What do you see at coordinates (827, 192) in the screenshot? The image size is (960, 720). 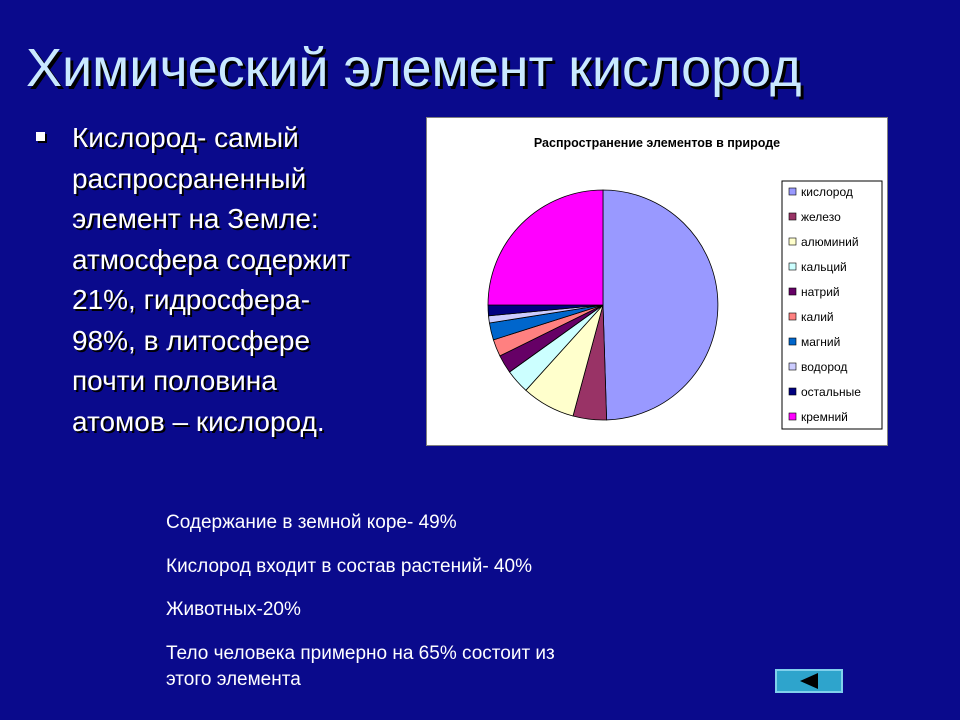 I see `legend-label: кислород` at bounding box center [827, 192].